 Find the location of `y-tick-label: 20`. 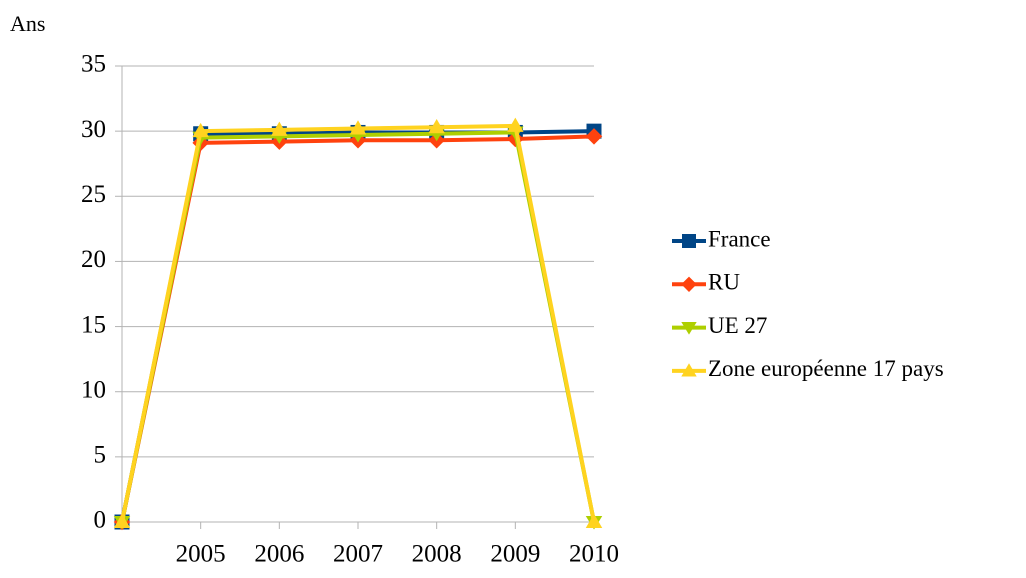

y-tick-label: 20 is located at coordinates (93, 259).